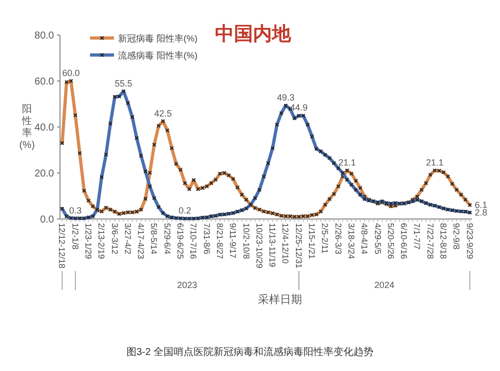 Image resolution: width=500 pixels, height=371 pixels. What do you see at coordinates (141, 241) in the screenshot?
I see `x-tick-label: 4/17-4/23` at bounding box center [141, 241].